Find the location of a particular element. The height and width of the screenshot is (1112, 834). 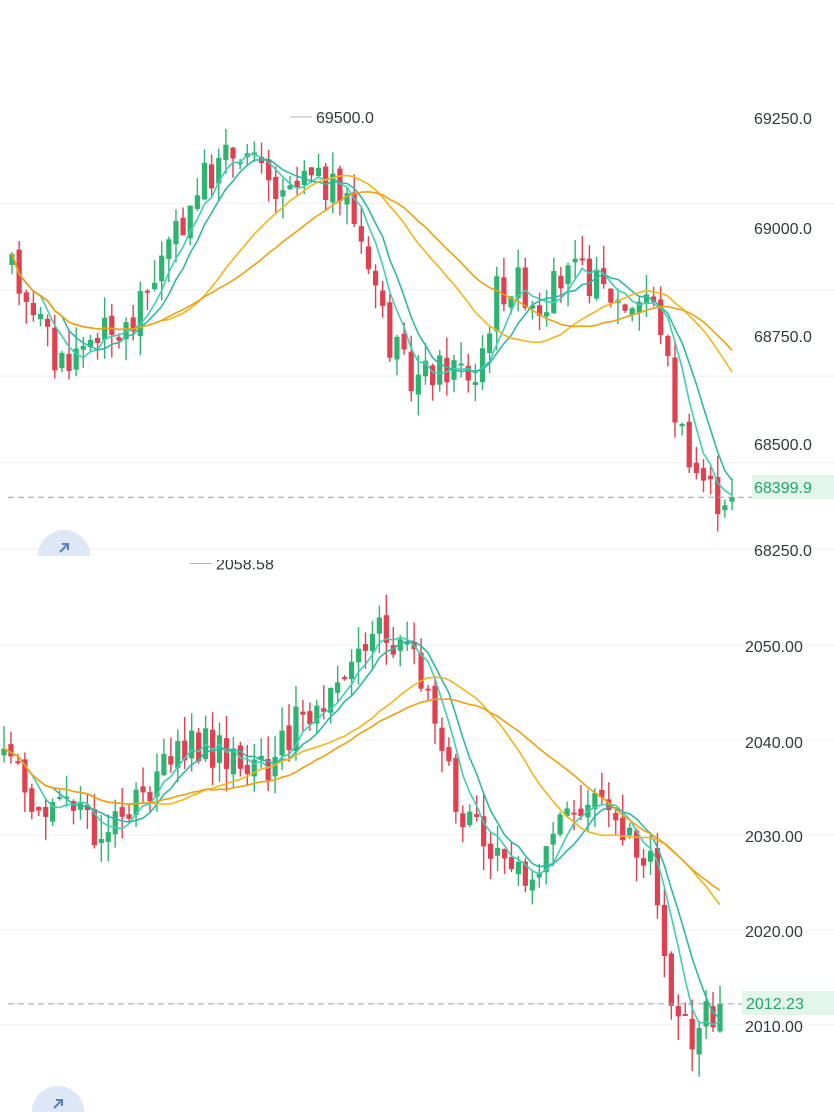

high-marker: 2058.58 is located at coordinates (232, 566).